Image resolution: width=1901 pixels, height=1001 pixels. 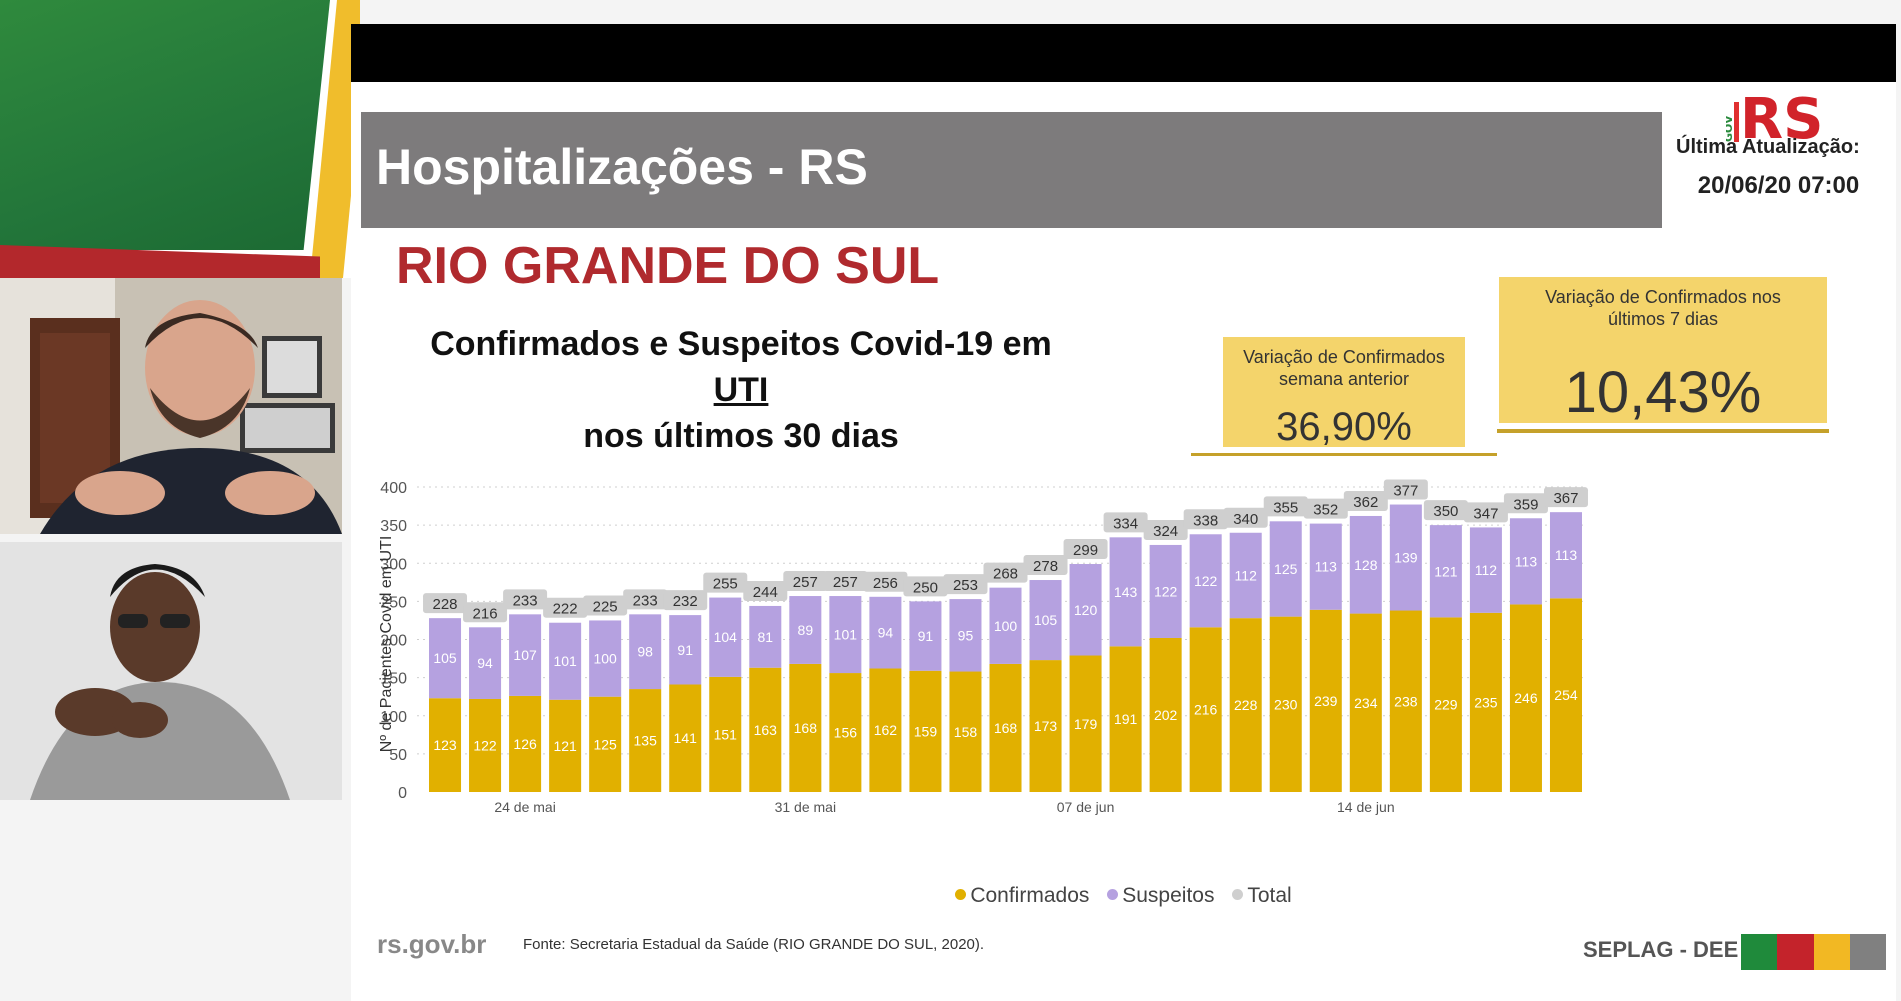 I want to click on y-tick-label: 400, so click(x=393, y=488).